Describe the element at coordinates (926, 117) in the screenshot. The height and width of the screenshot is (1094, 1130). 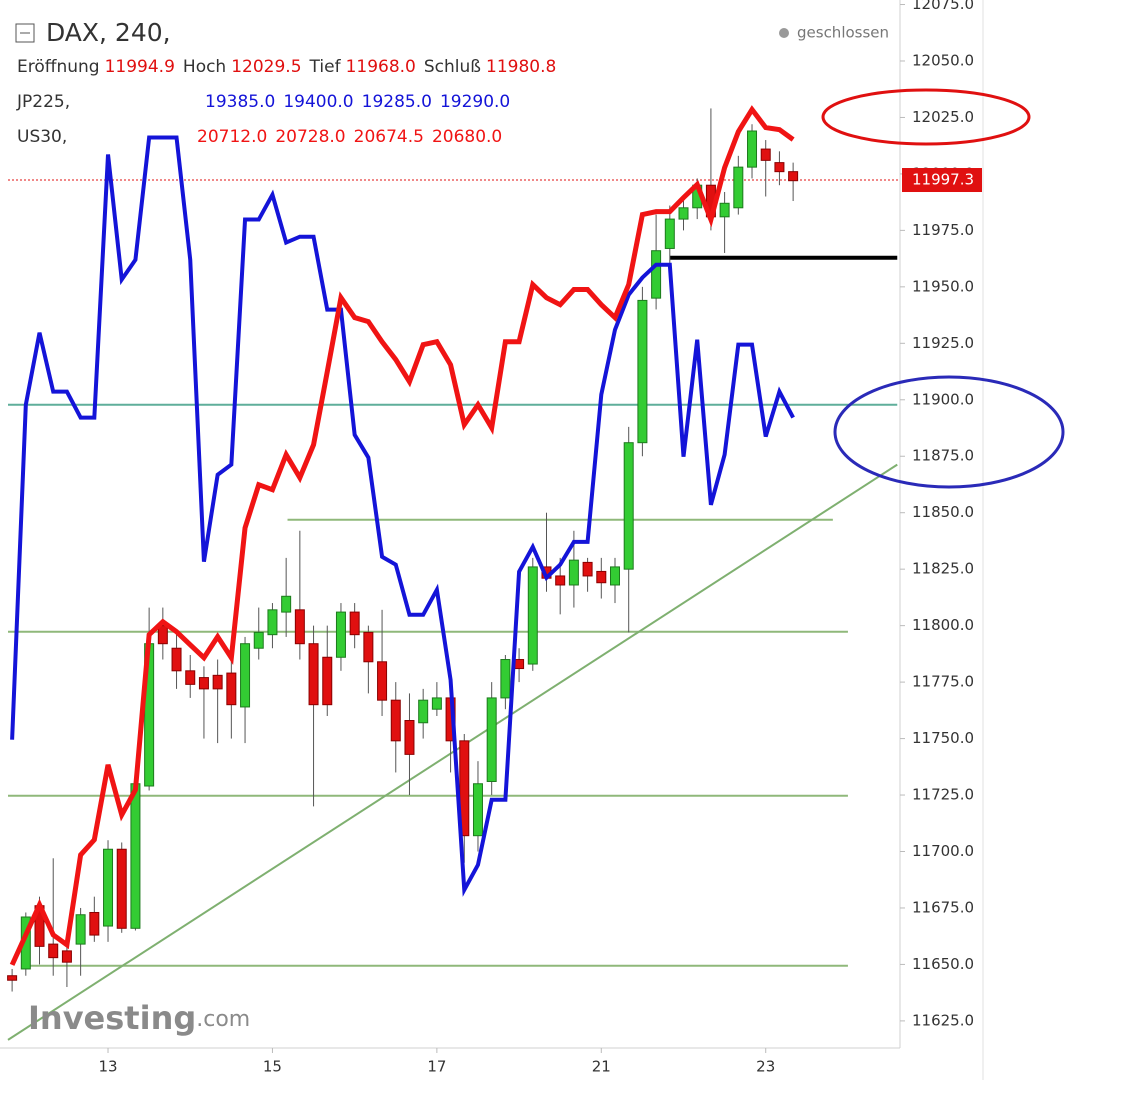
I see `red-ellipse` at that location.